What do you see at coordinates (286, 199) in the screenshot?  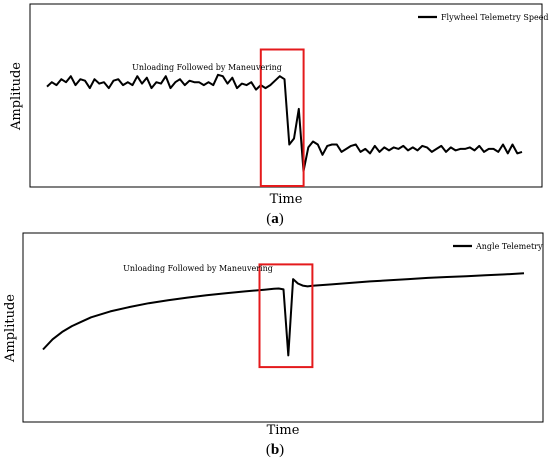 I see `panel-a-xlabel: Time` at bounding box center [286, 199].